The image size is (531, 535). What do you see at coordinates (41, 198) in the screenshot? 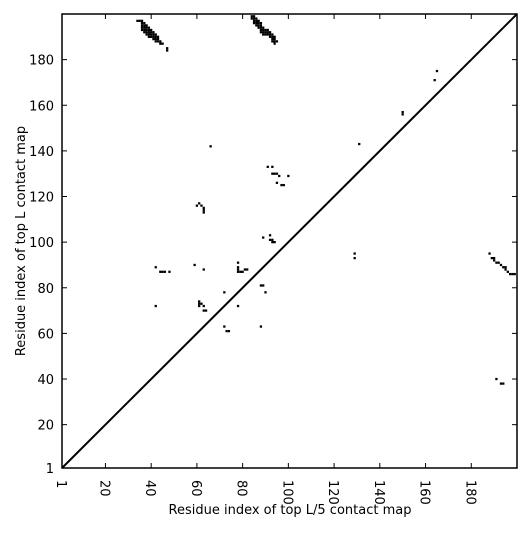
I see `y-tick-label: 120` at bounding box center [41, 198].